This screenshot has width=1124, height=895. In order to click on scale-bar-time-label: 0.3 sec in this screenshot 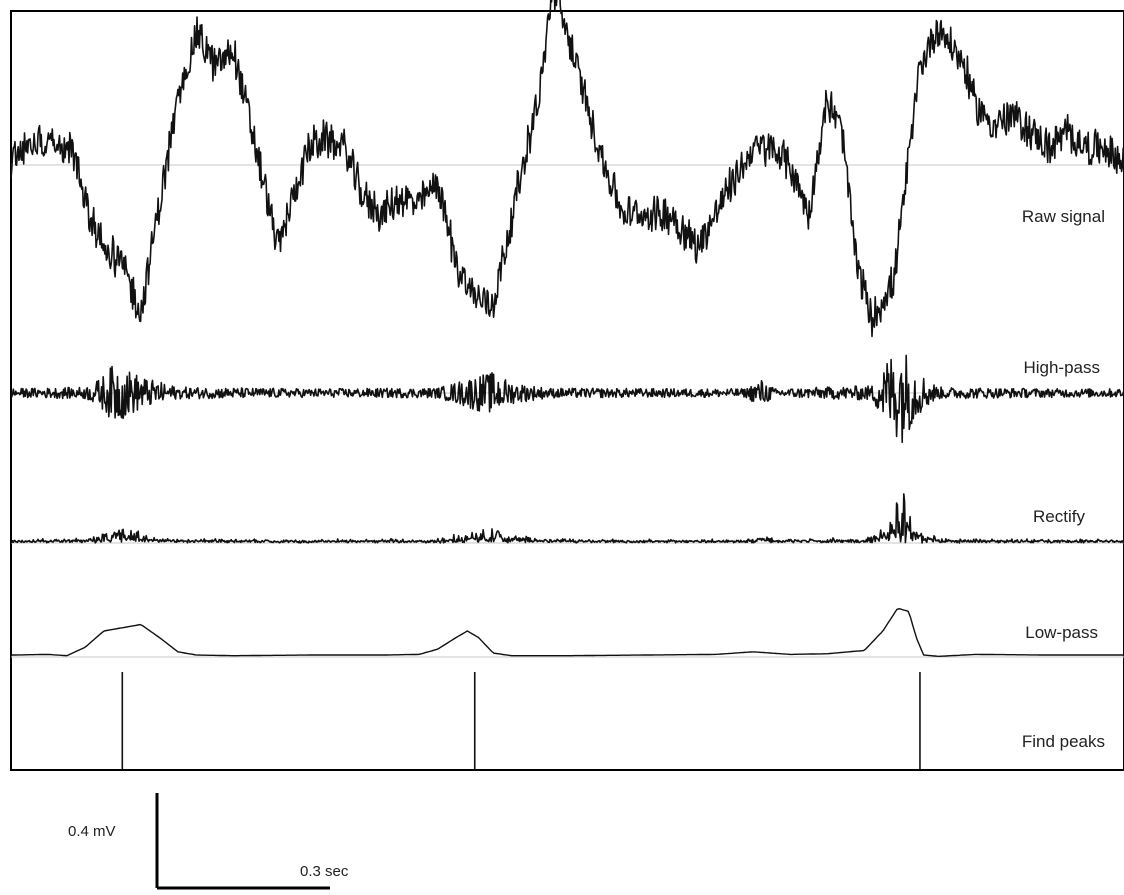, I will do `click(324, 871)`.